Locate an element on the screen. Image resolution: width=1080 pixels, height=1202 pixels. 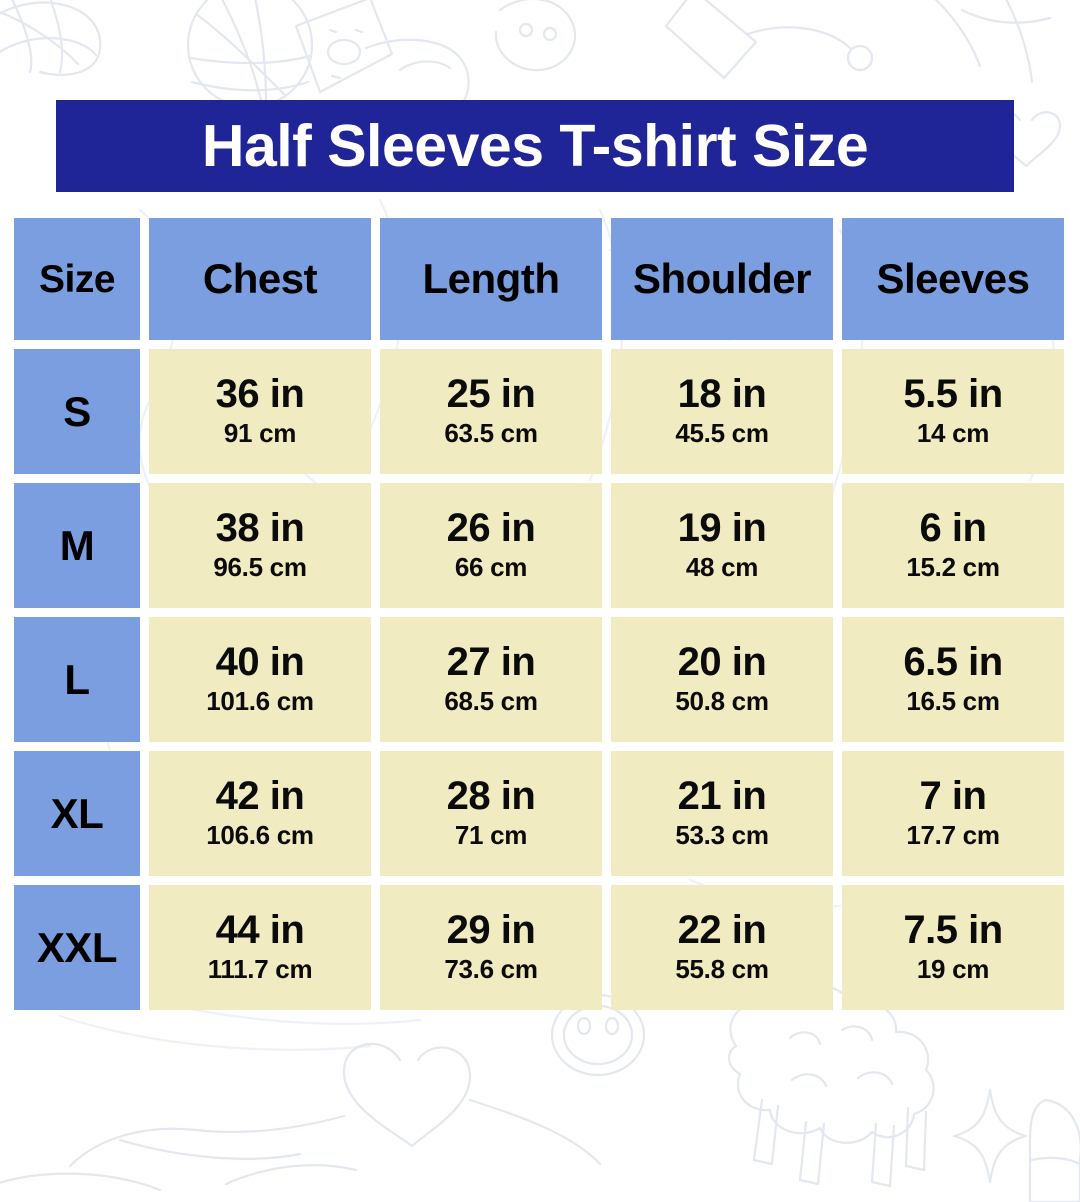
chest-centimeters: 91 cm is located at coordinates (260, 432).